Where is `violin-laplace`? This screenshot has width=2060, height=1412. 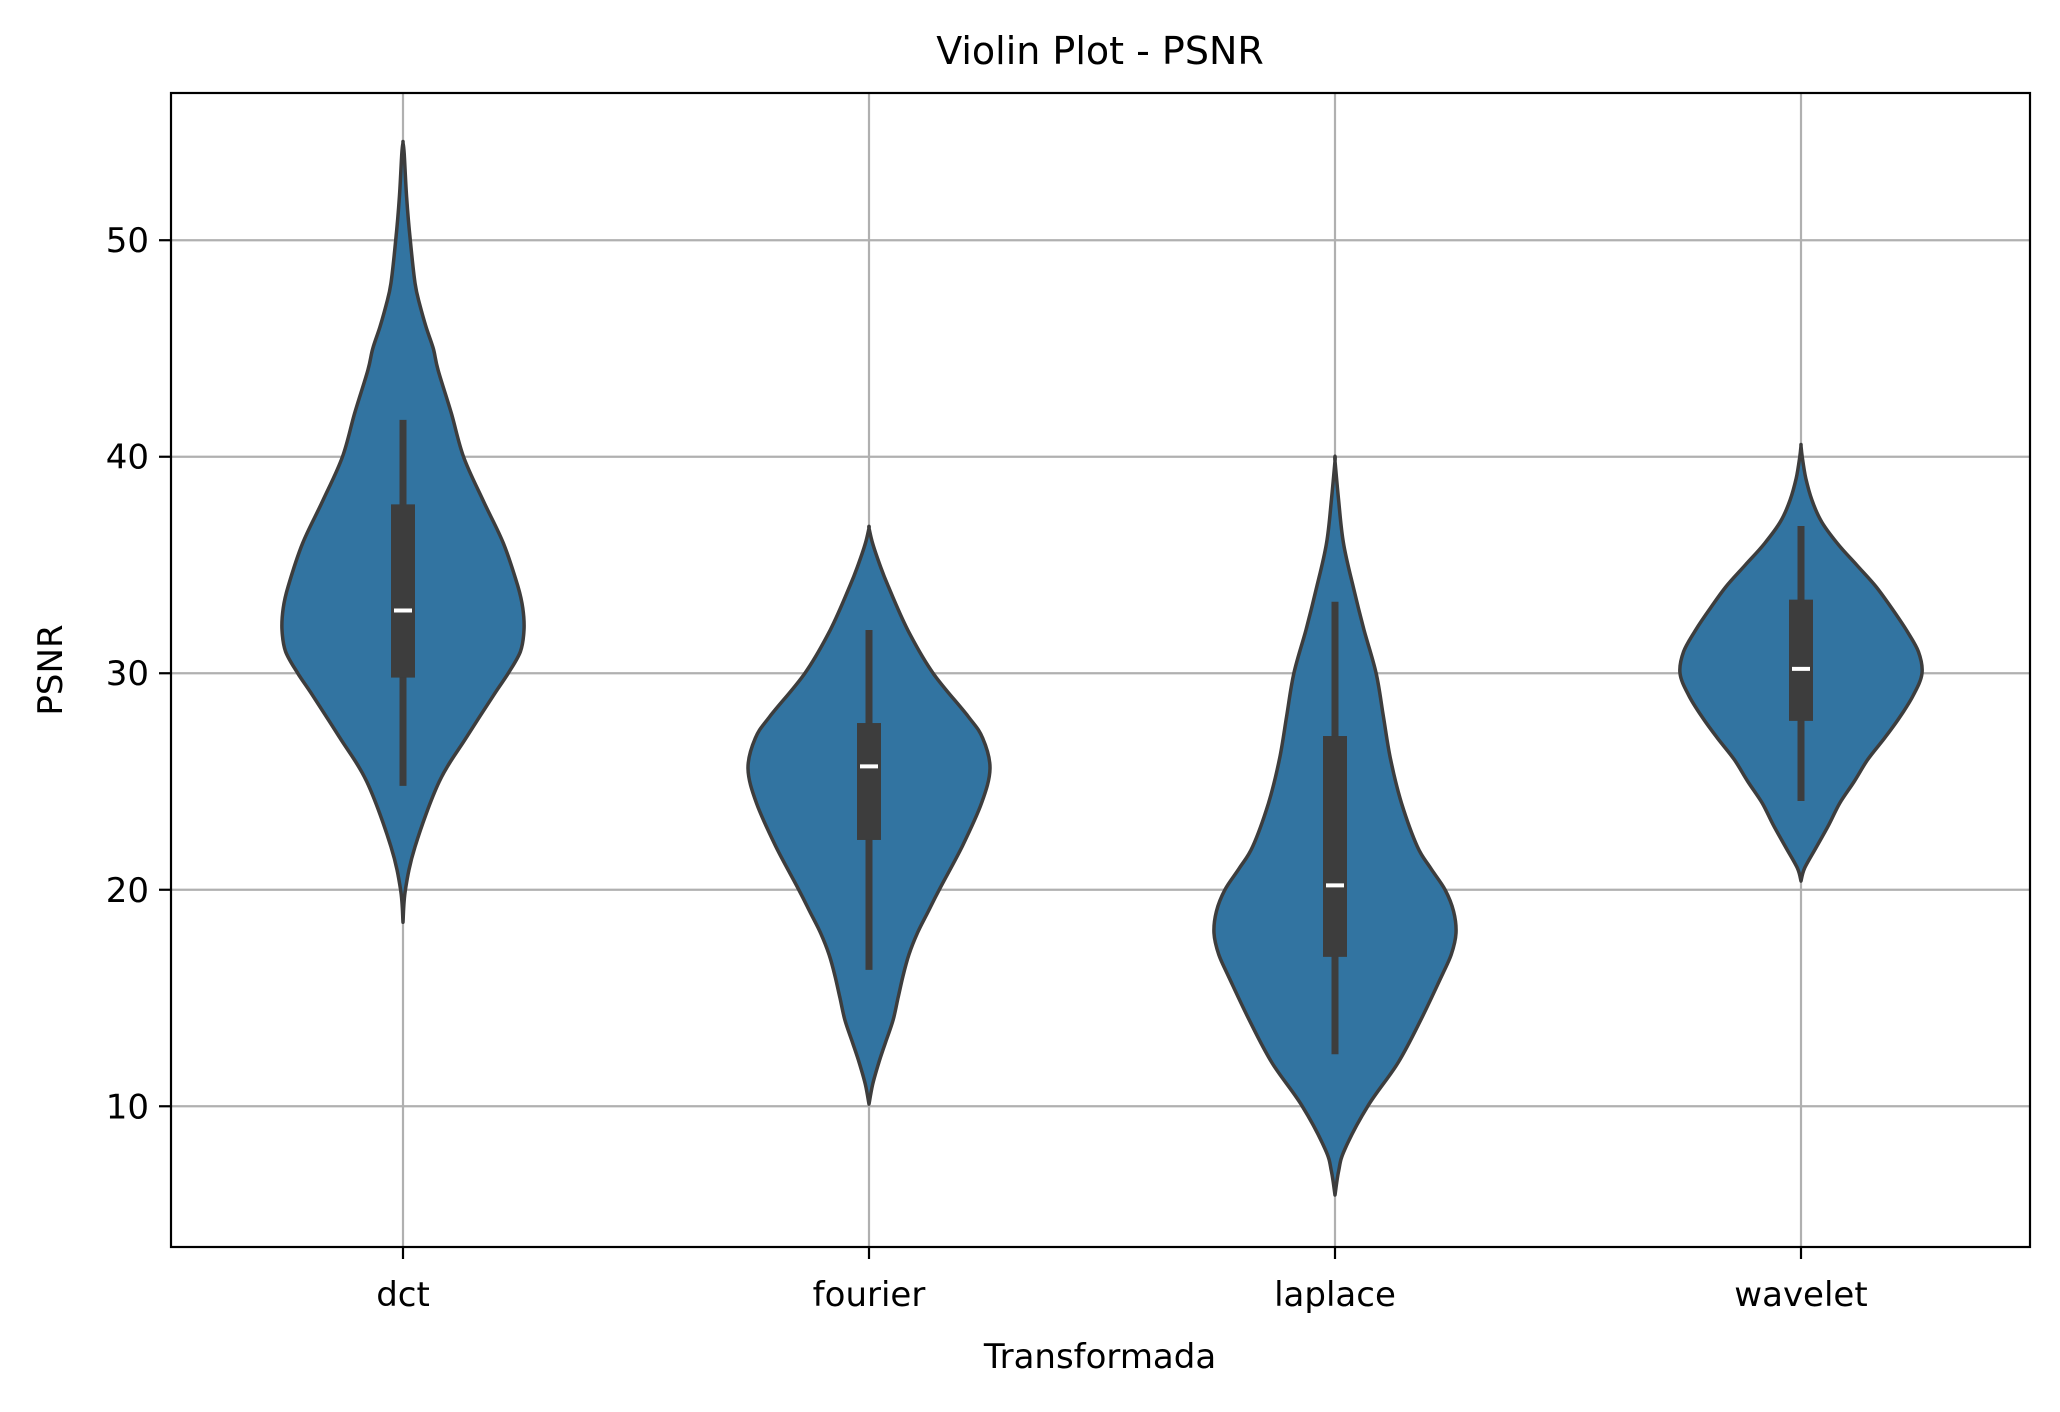 violin-laplace is located at coordinates (1335, 825).